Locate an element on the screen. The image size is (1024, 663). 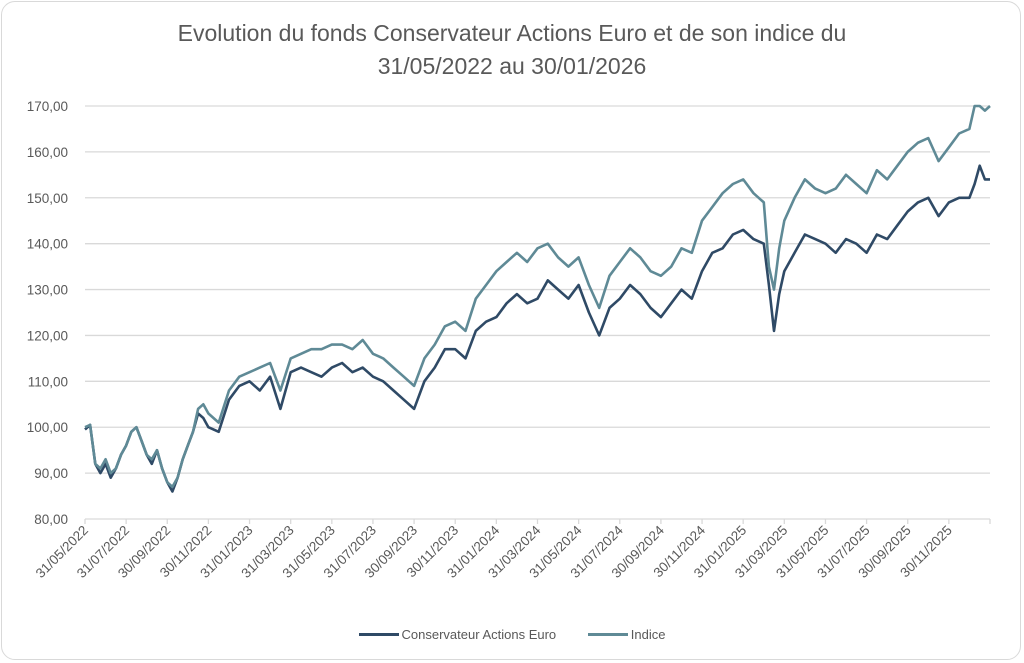
legend-item-fund: Conservateur Actions Euro is located at coordinates (457, 634).